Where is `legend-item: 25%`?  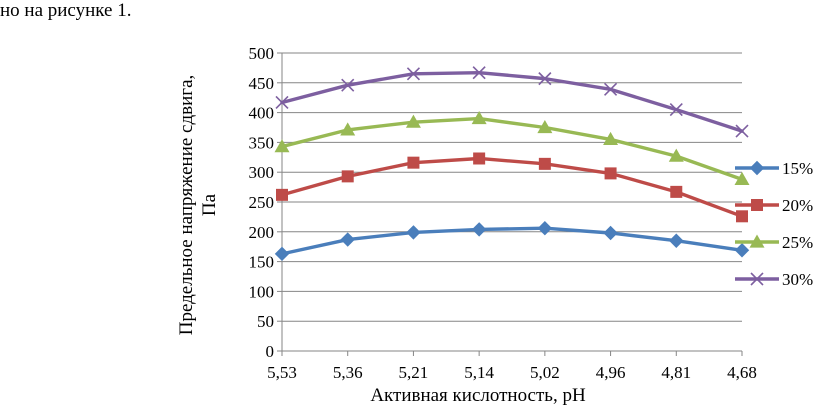
legend-item: 25% is located at coordinates (774, 242).